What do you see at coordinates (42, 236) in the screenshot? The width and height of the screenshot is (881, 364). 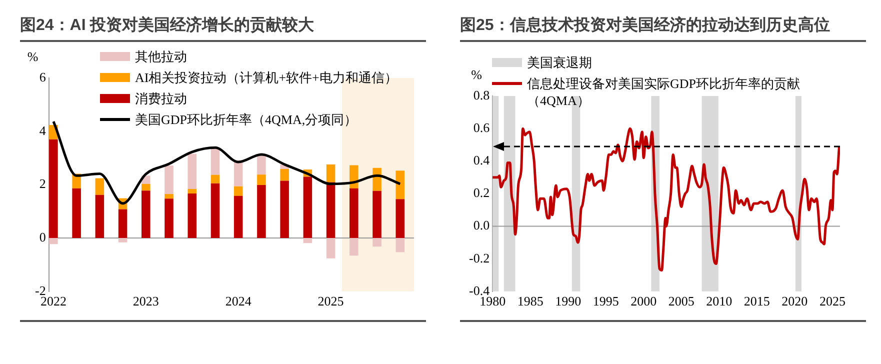 I see `y-tick-label: 0` at bounding box center [42, 236].